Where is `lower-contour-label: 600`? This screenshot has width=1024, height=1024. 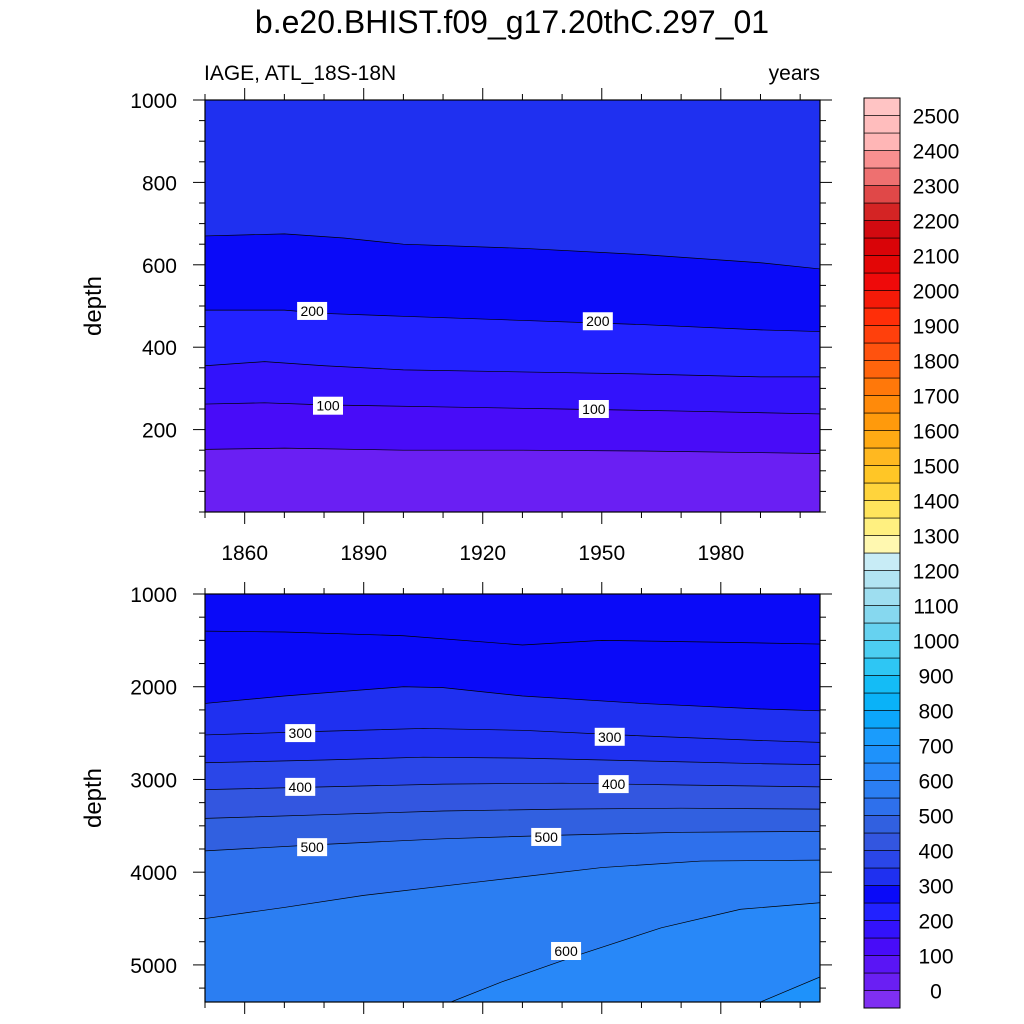
lower-contour-label: 600 is located at coordinates (566, 951).